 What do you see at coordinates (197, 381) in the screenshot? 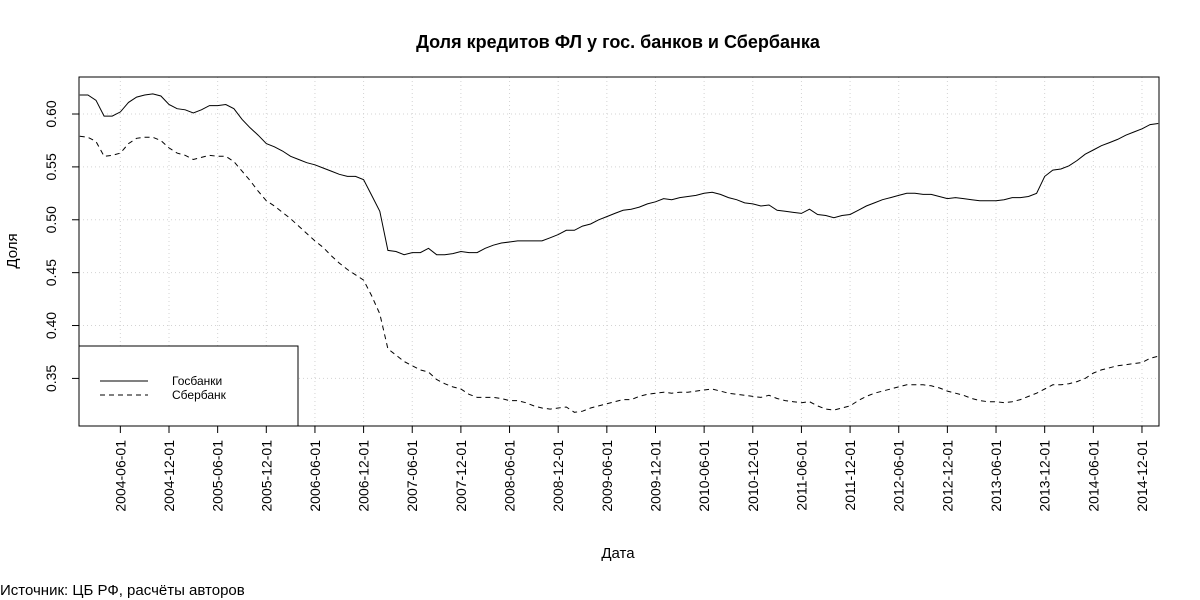
I see `legend-label-gosbanki: Госбанки` at bounding box center [197, 381].